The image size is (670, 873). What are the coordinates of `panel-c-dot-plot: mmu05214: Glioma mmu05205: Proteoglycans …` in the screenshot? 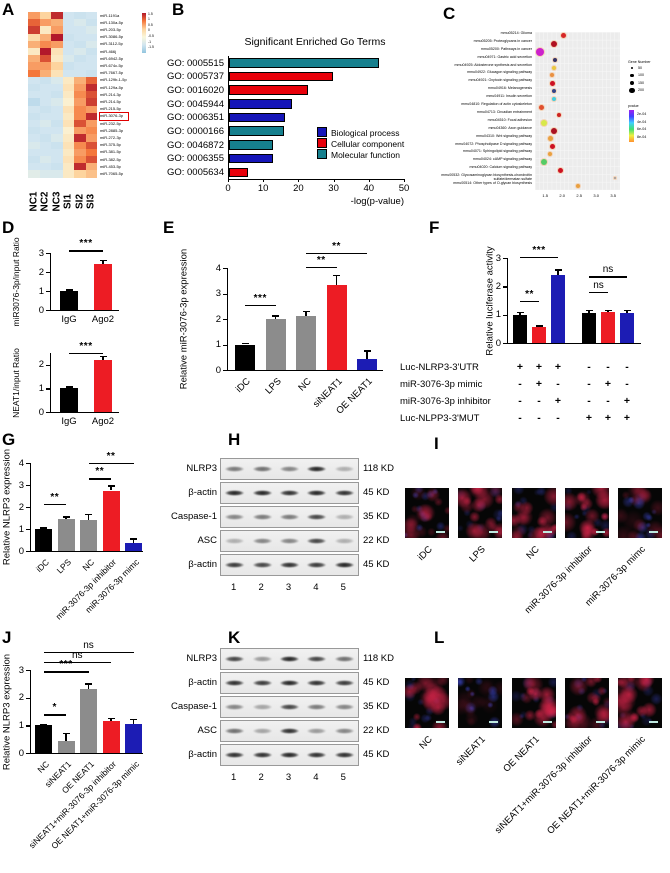 It's located at (550, 107).